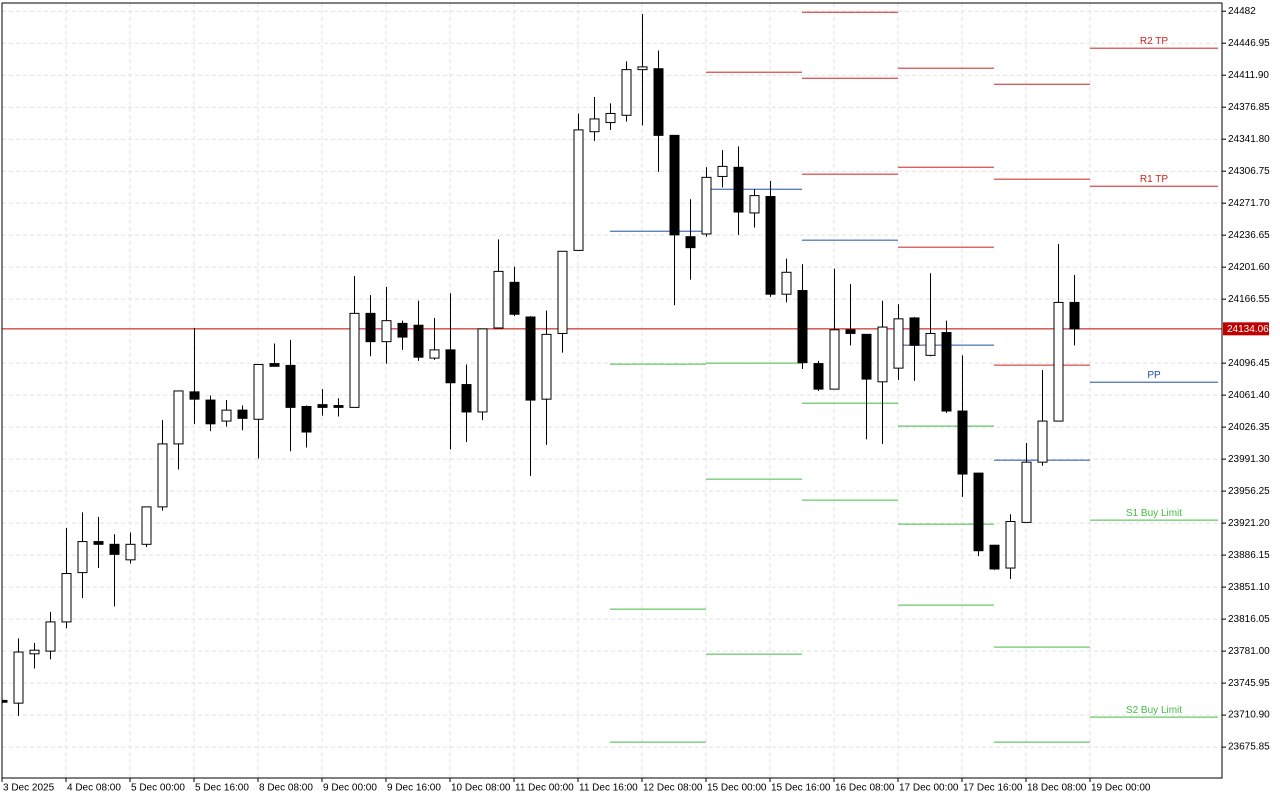 The width and height of the screenshot is (1280, 800). Describe the element at coordinates (1249, 299) in the screenshot. I see `y-tick-label: 24166.55` at that location.